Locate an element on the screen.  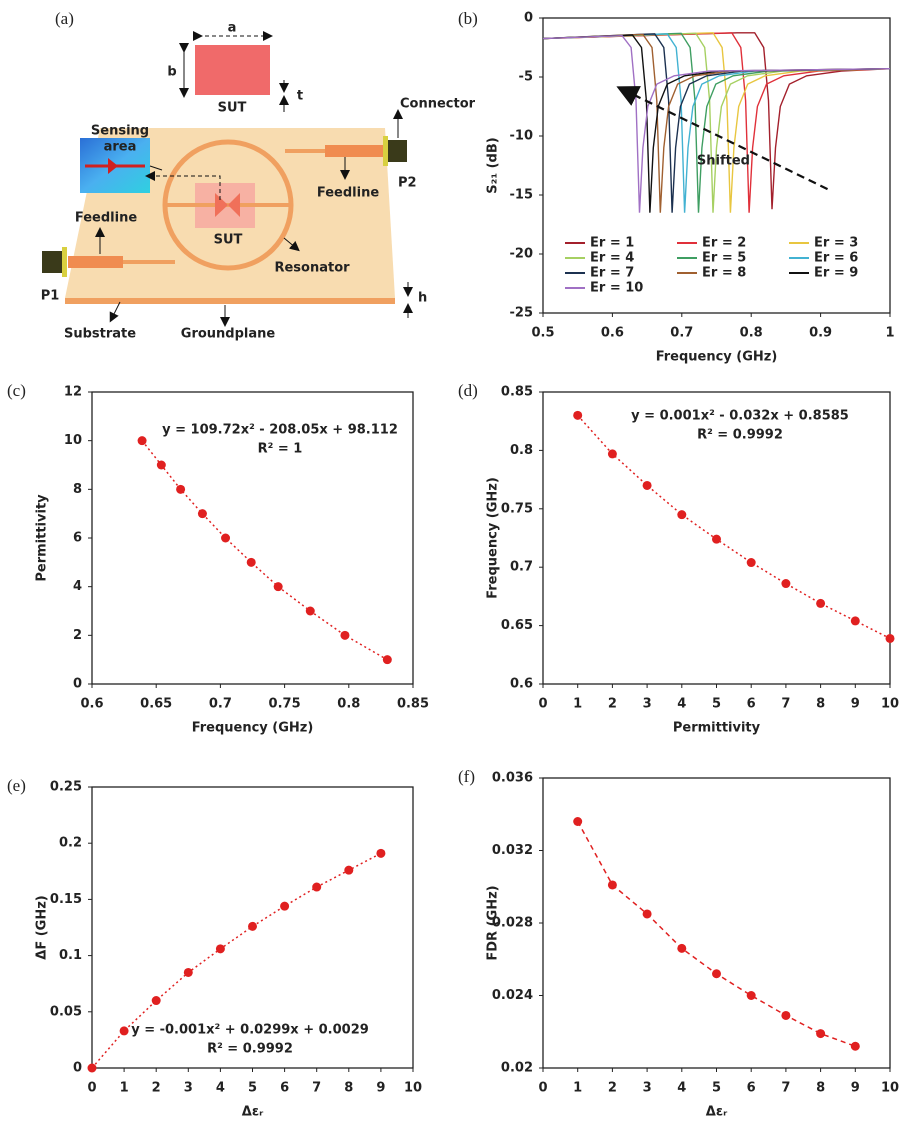
x-tick-label: 0.7 is located at coordinates (220, 704).